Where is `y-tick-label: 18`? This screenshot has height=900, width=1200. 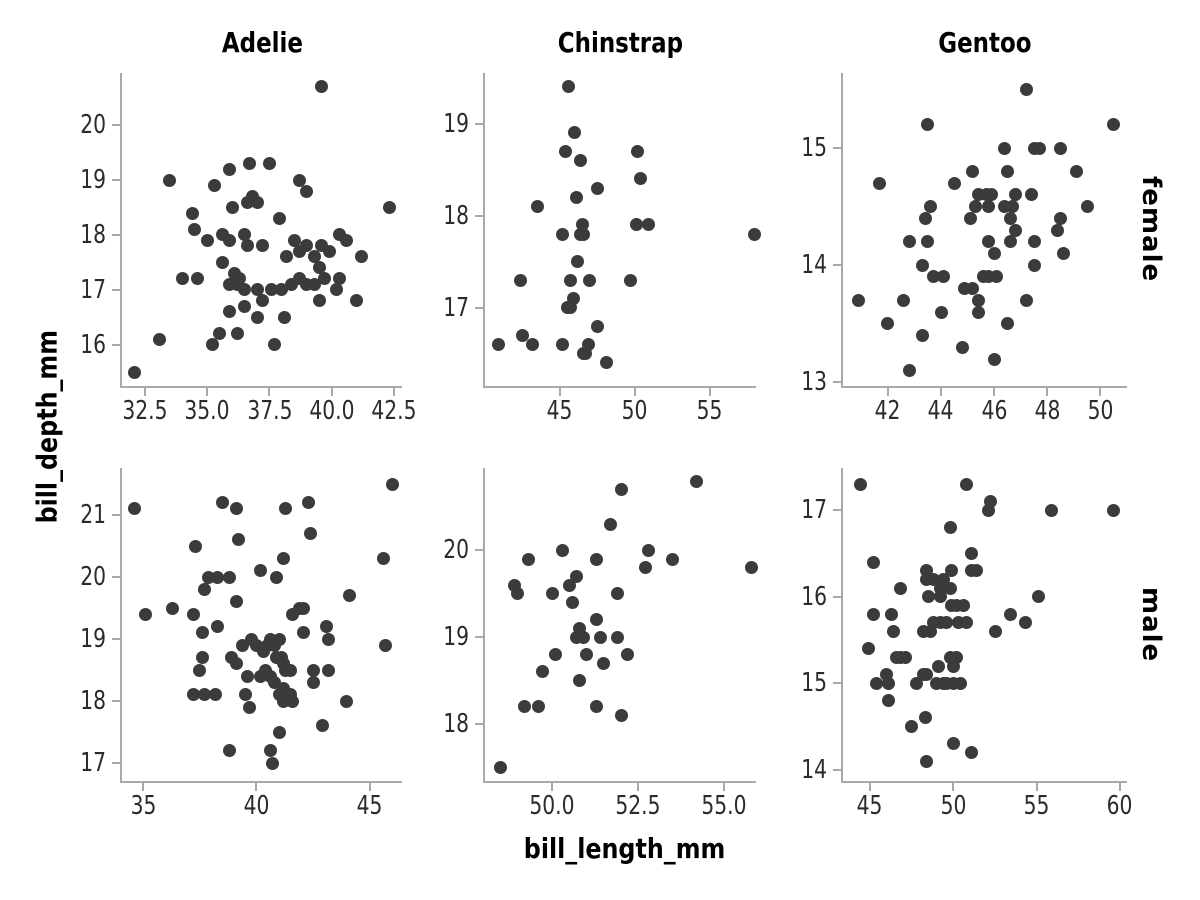
y-tick-label: 18 is located at coordinates (456, 723).